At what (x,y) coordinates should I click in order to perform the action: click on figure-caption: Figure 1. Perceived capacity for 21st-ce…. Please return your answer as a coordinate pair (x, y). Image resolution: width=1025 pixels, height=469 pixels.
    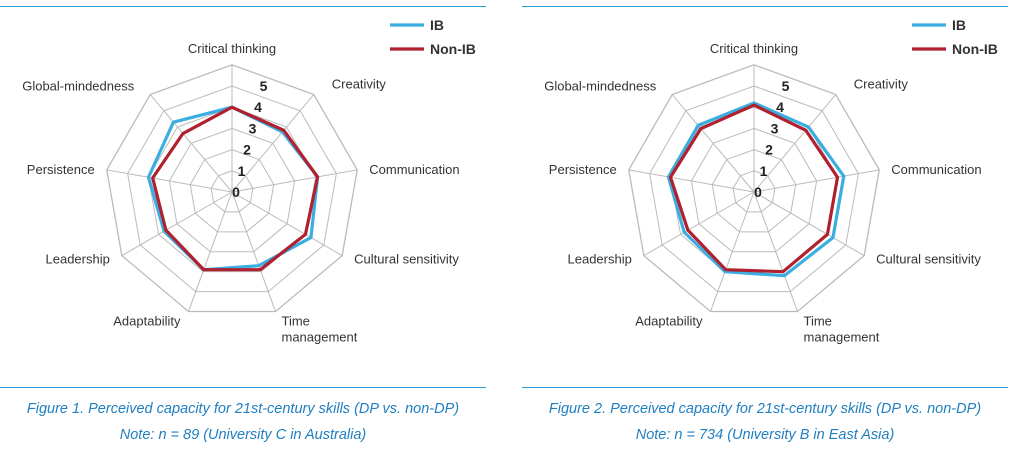
    Looking at the image, I should click on (243, 409).